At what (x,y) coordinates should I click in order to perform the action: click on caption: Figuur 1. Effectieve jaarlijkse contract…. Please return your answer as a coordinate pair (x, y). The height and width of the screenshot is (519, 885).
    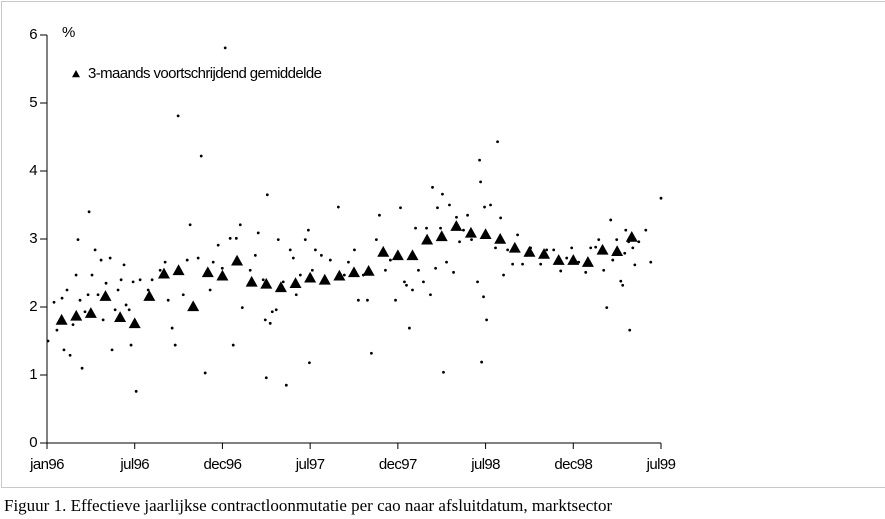
    Looking at the image, I should click on (308, 505).